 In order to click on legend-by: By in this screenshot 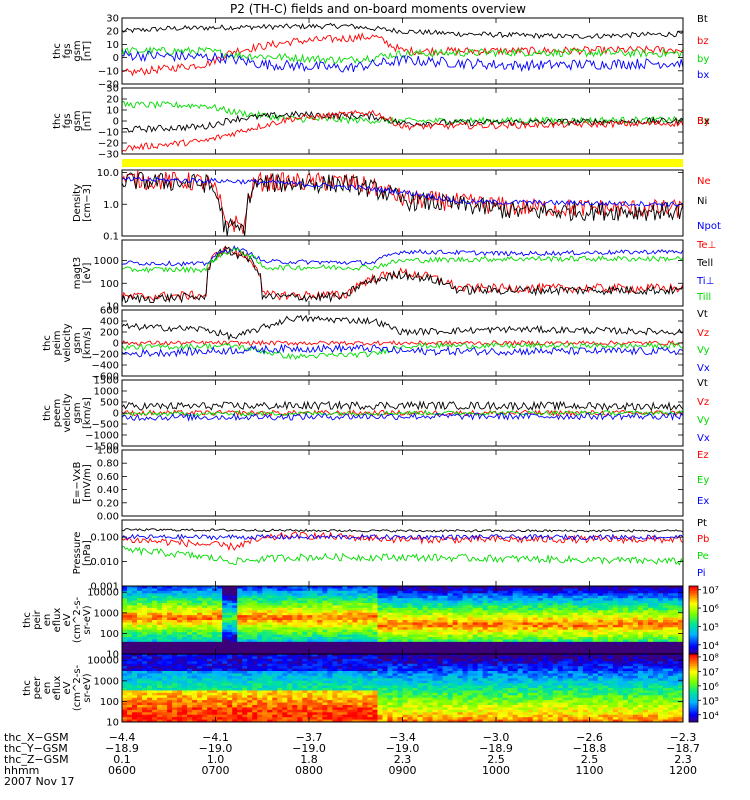, I will do `click(703, 121)`.